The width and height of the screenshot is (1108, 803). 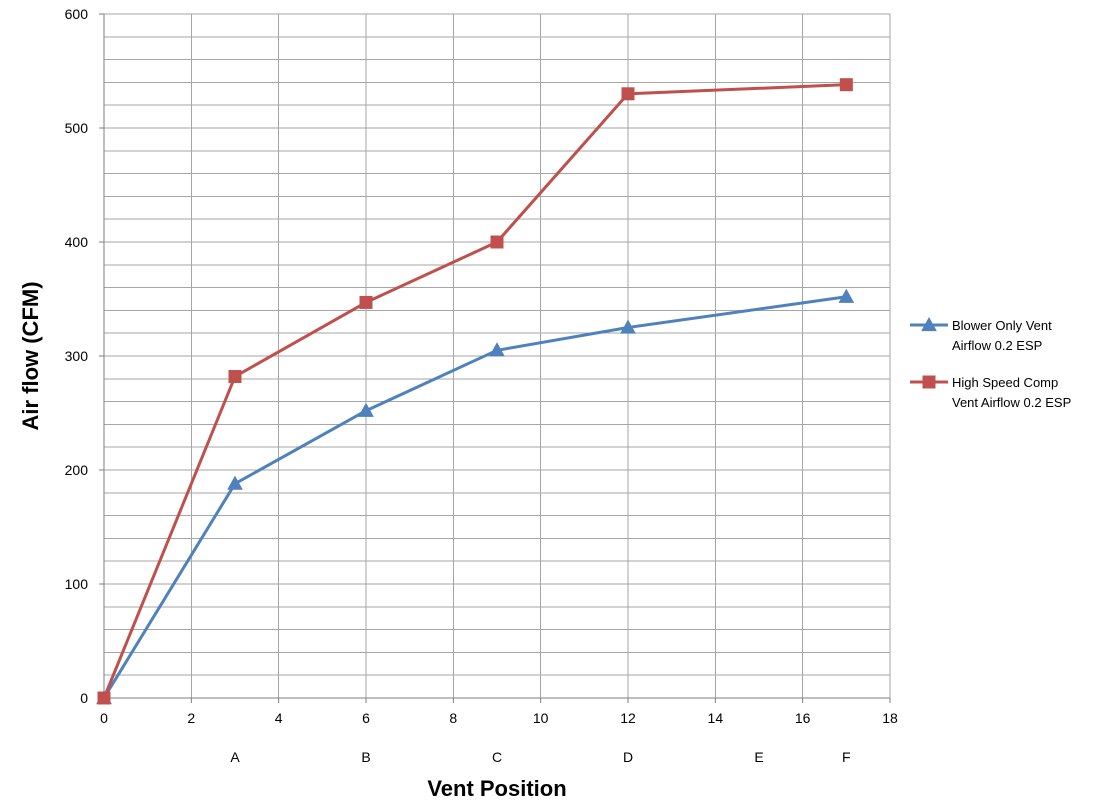 I want to click on x-tick-label: 0, so click(x=104, y=718).